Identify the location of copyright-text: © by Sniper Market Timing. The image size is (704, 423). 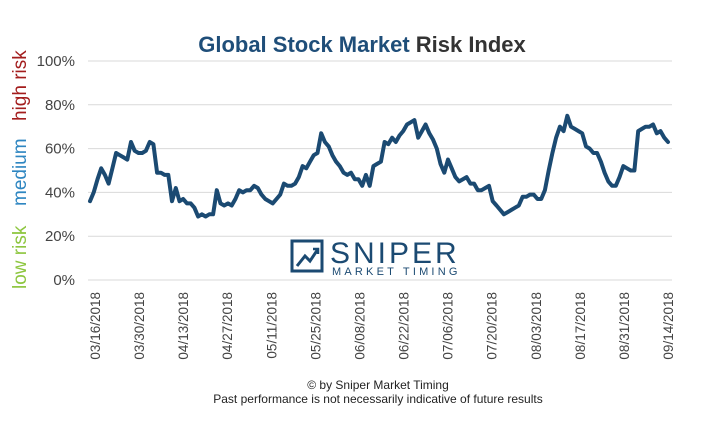
(378, 385).